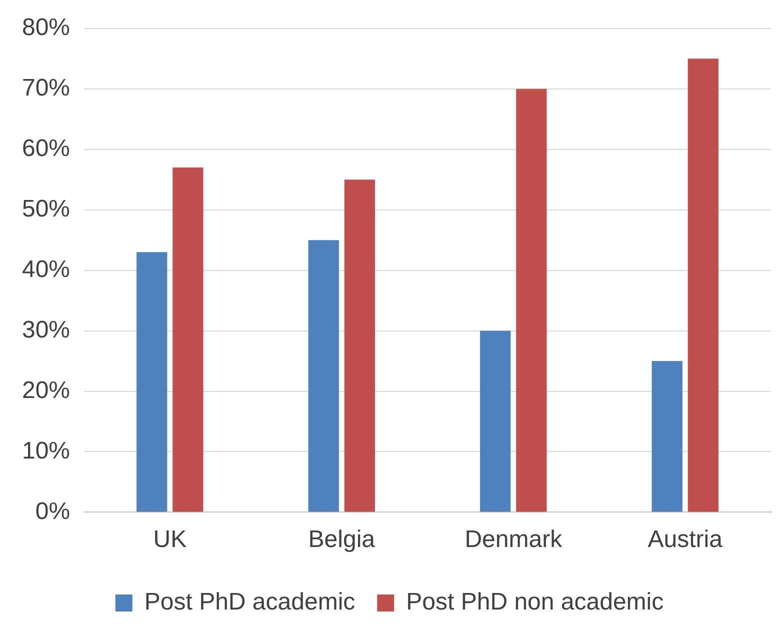 The height and width of the screenshot is (631, 781). I want to click on legend-label: Post PhD non academic, so click(535, 602).